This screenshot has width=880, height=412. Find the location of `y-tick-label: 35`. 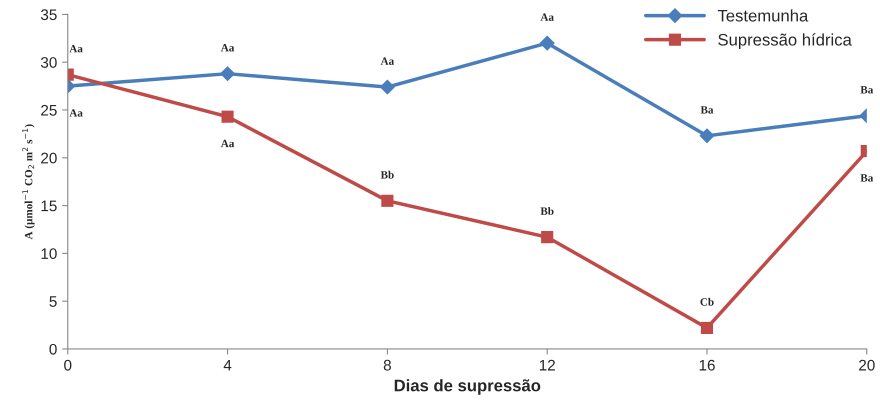

y-tick-label: 35 is located at coordinates (48, 14).